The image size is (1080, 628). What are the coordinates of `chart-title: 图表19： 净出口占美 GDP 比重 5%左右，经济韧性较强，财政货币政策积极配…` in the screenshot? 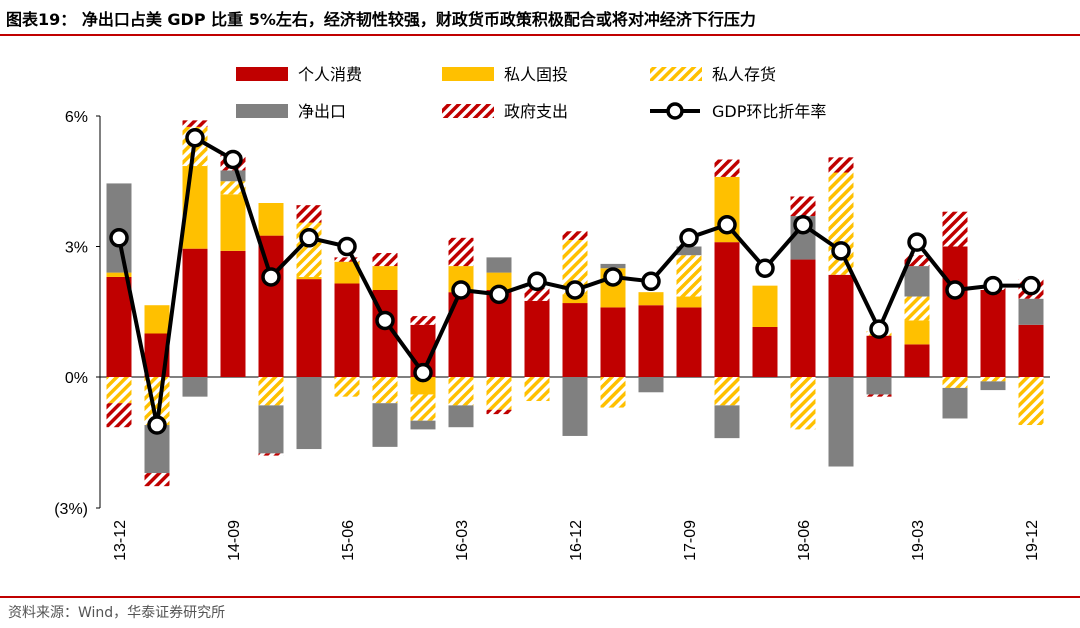 It's located at (381, 19).